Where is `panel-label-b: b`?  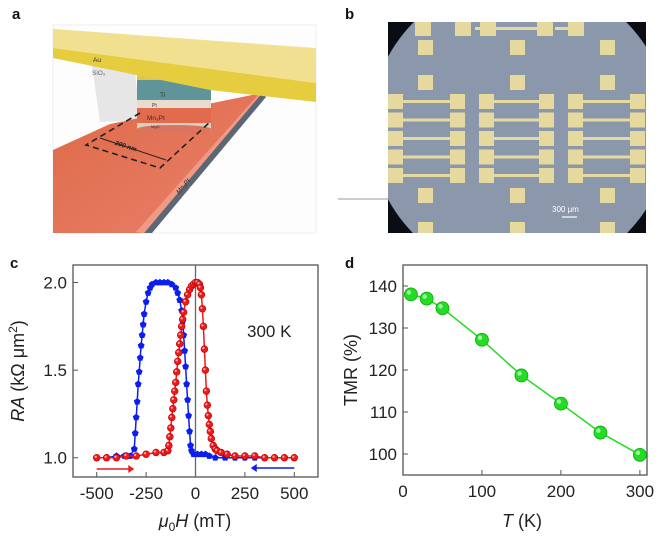 panel-label-b: b is located at coordinates (350, 14).